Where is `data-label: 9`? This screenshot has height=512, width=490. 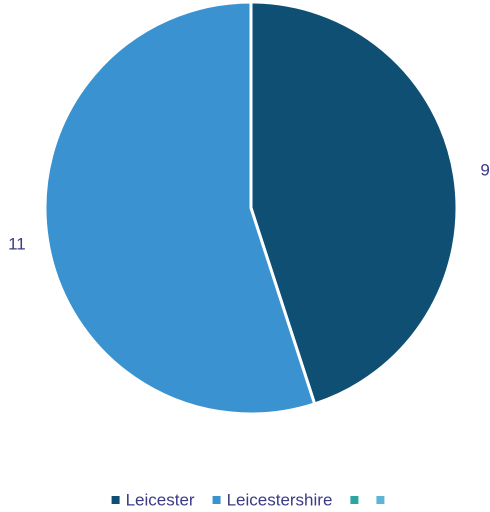
data-label: 9 is located at coordinates (484, 169).